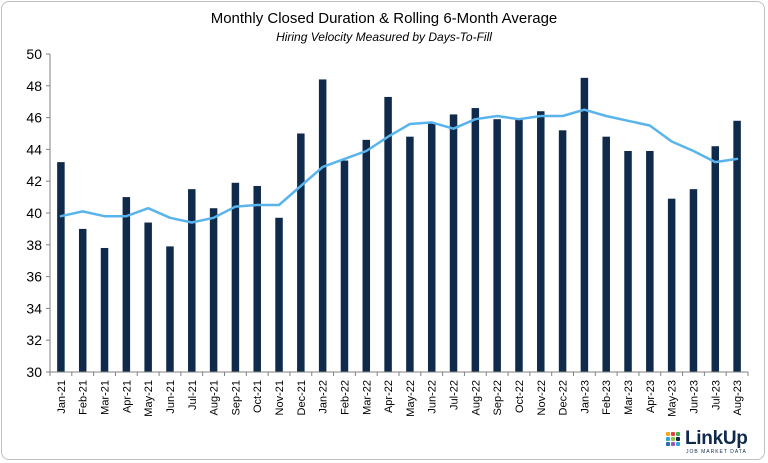 This screenshot has width=768, height=463. Describe the element at coordinates (34, 245) in the screenshot. I see `y-tick-label: 38` at that location.